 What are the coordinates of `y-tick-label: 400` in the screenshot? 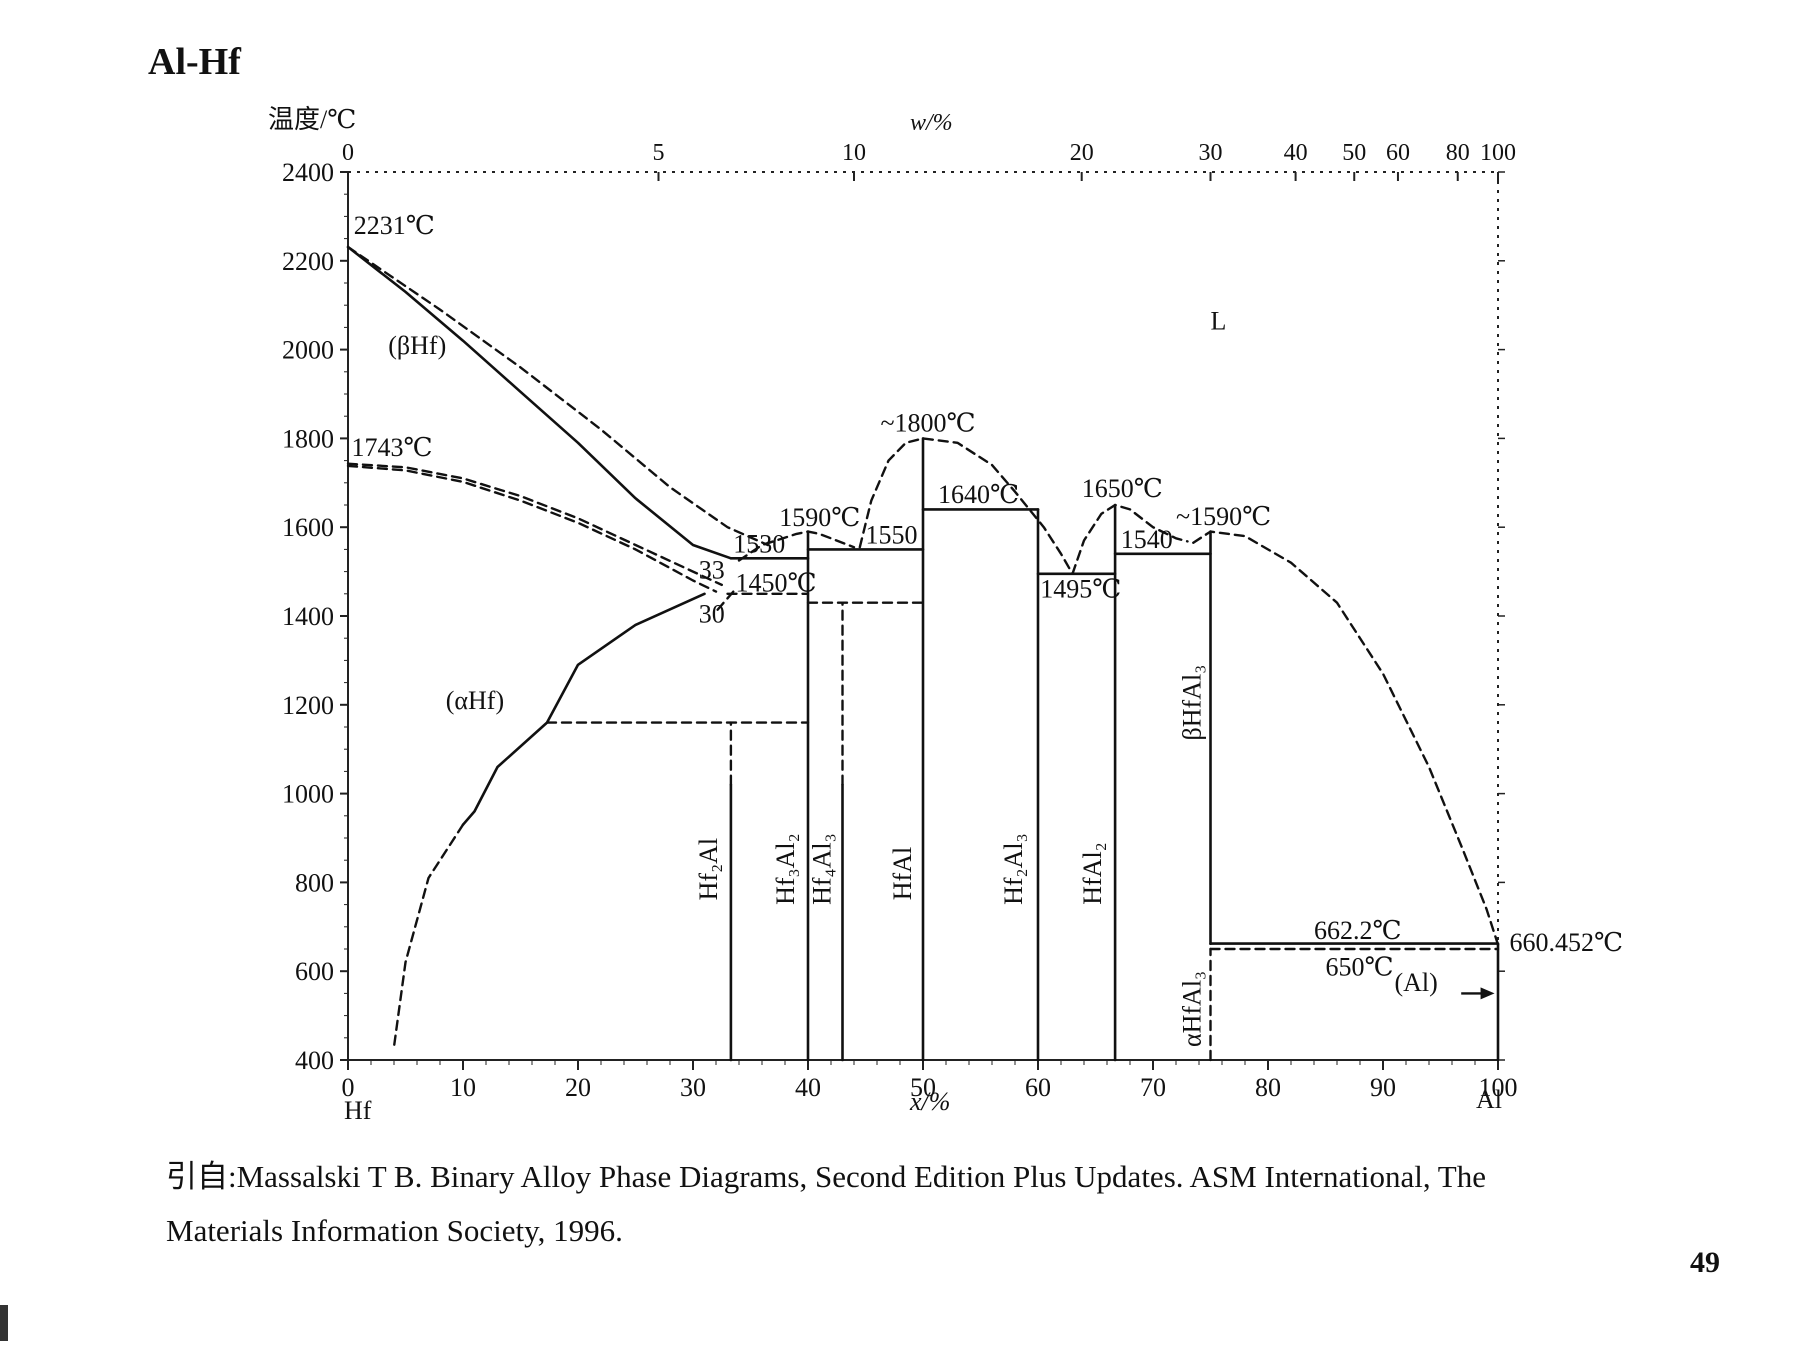 It's located at (314, 1060).